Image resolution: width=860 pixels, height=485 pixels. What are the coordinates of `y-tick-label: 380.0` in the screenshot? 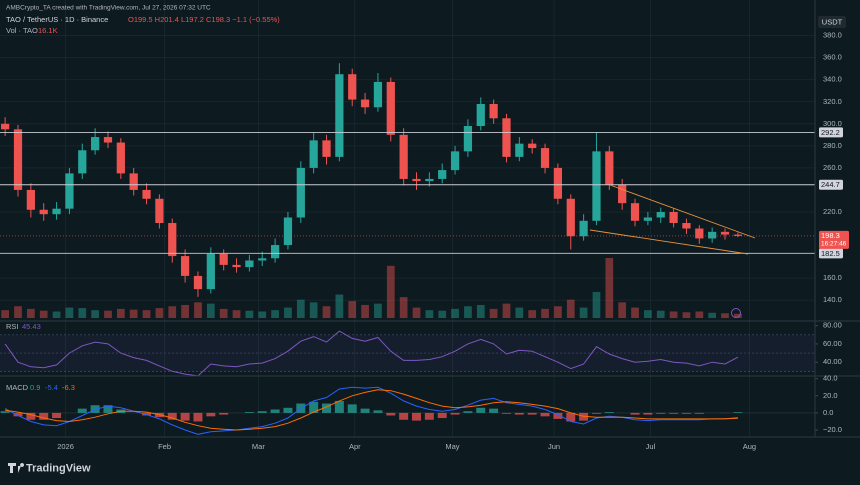 It's located at (832, 35).